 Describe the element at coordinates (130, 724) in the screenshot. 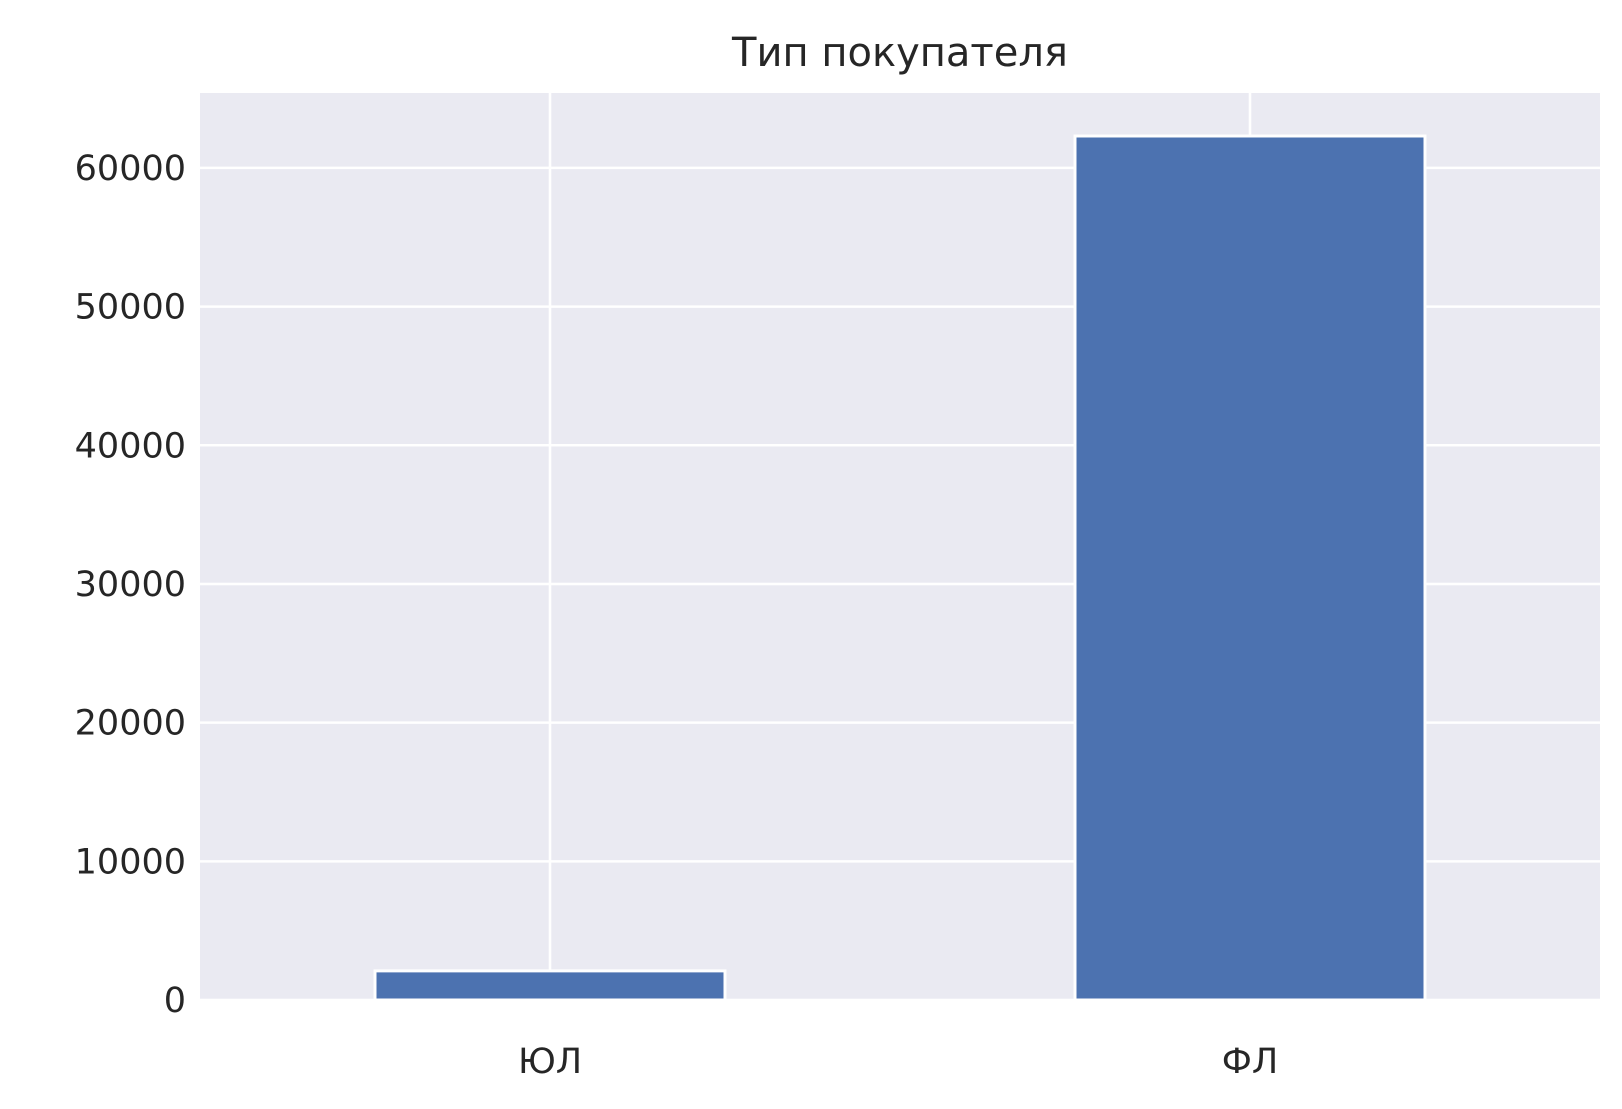

I see `y-tick-label: 20000` at that location.